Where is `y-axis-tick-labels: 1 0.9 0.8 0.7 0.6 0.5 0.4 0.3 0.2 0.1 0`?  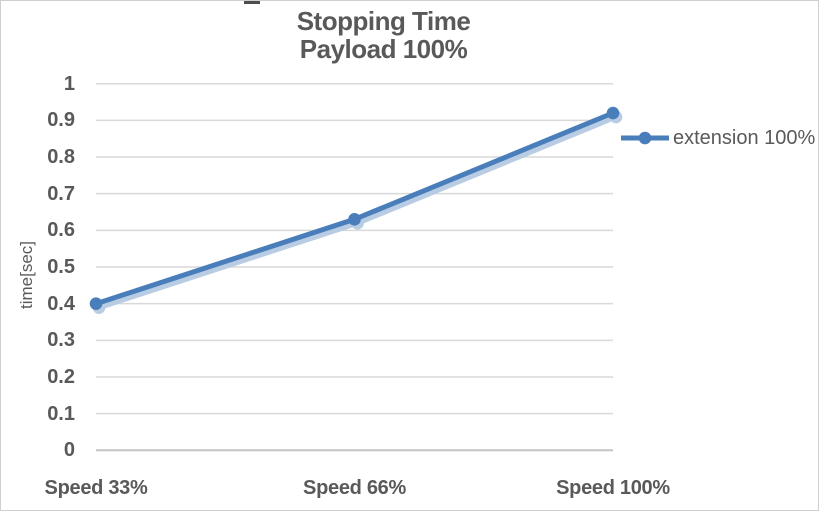 y-axis-tick-labels: 1 0.9 0.8 0.7 0.6 0.5 0.4 0.3 0.2 0.1 0 is located at coordinates (38, 255).